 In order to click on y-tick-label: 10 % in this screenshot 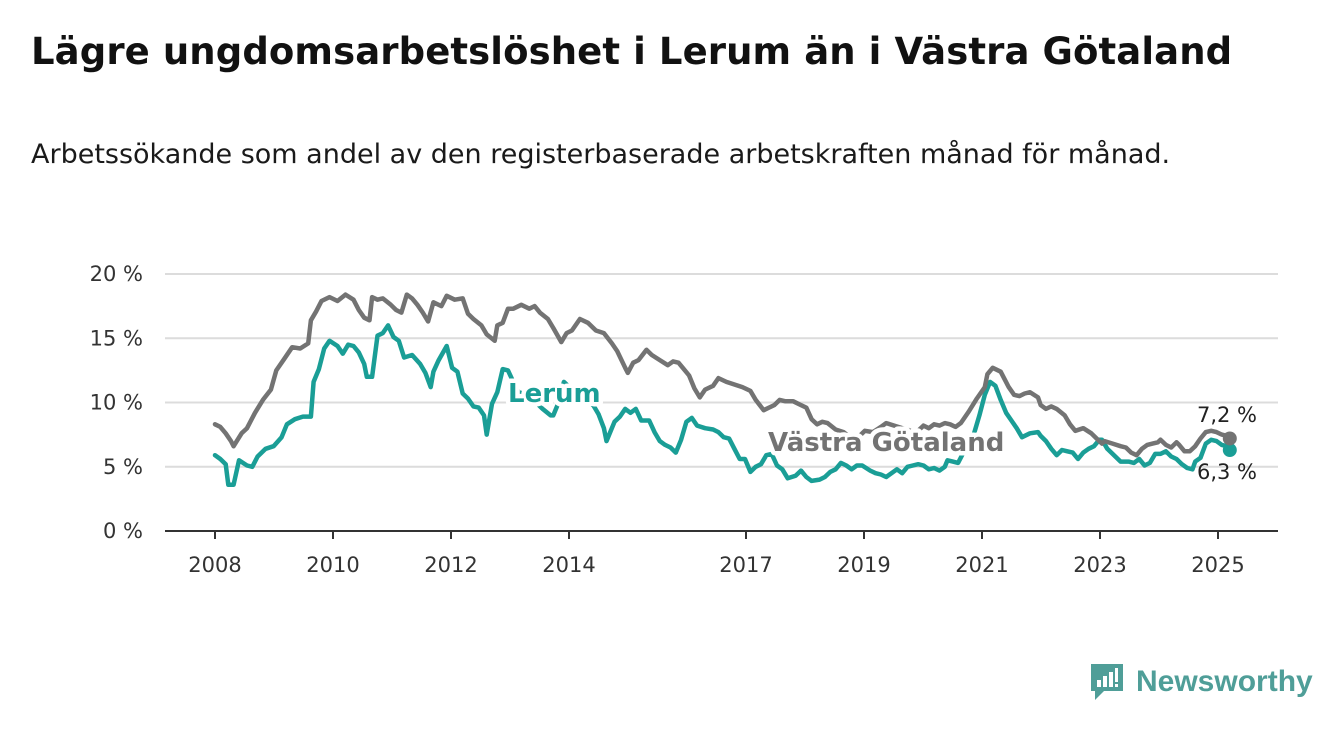, I will do `click(116, 403)`.